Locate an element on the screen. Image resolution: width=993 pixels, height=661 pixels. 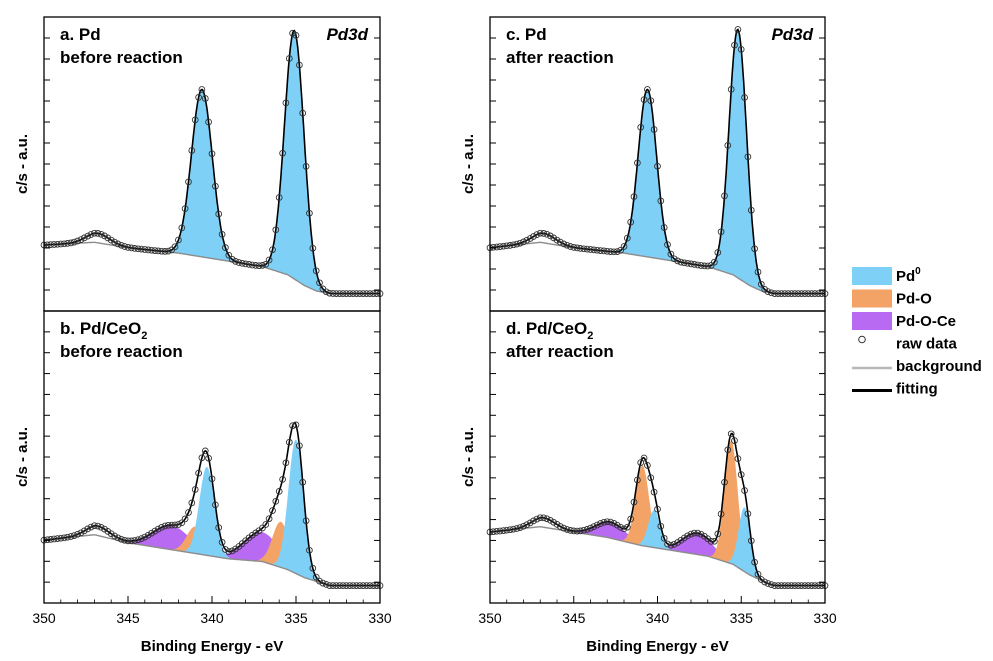
panel-title-line1: d. Pd/CeO2 is located at coordinates (549, 330).